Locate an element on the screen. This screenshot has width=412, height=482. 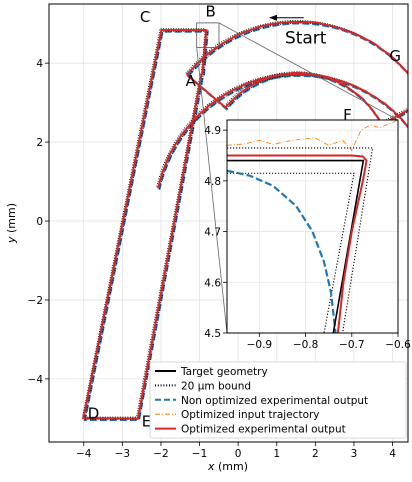
x-axis-label: x (mm) is located at coordinates (227, 466).